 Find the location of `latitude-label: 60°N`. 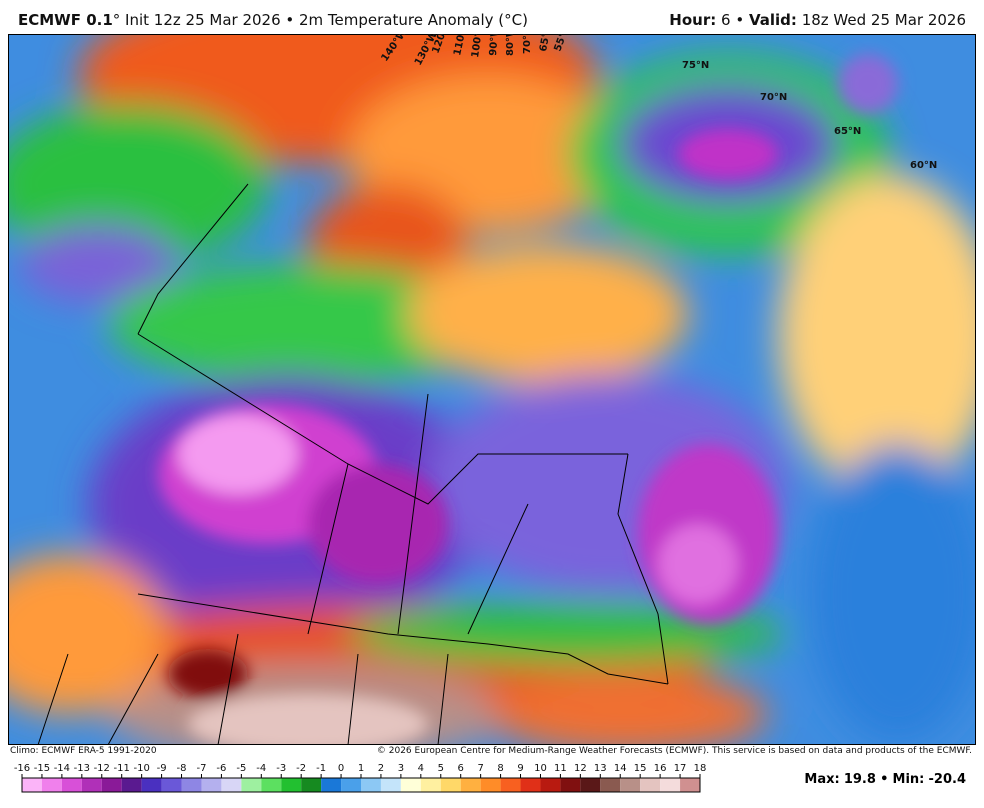

latitude-label: 60°N is located at coordinates (923, 165).